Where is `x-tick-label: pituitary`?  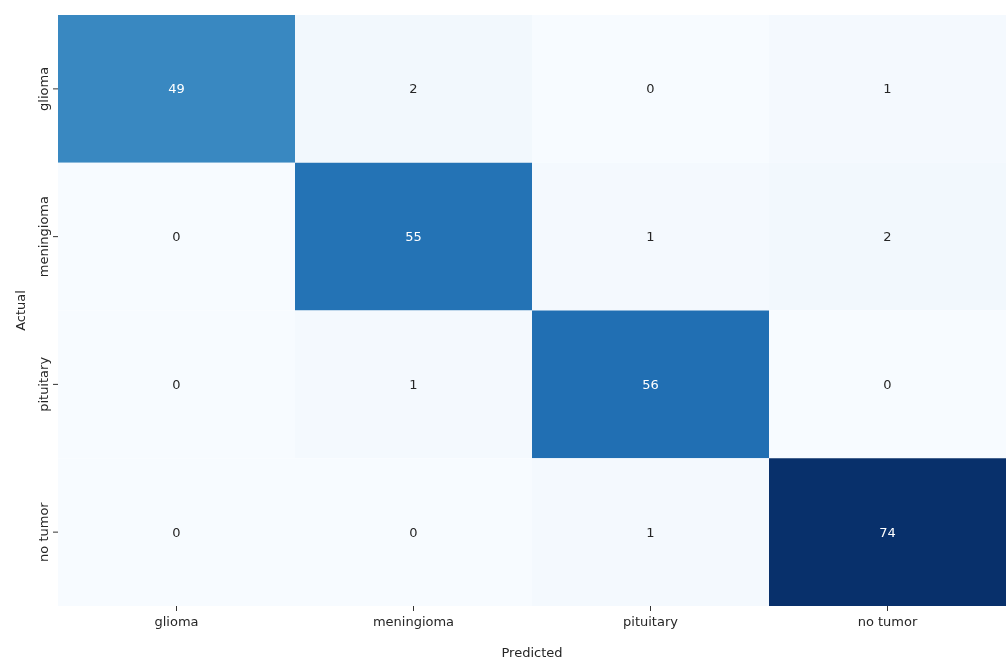
x-tick-label: pituitary is located at coordinates (651, 621).